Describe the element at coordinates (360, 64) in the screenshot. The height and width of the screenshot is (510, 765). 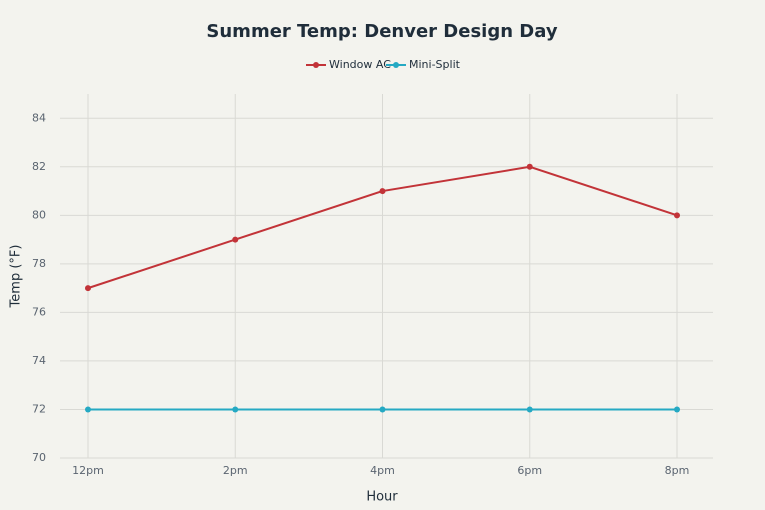
I see `legend-label: Window AC` at that location.